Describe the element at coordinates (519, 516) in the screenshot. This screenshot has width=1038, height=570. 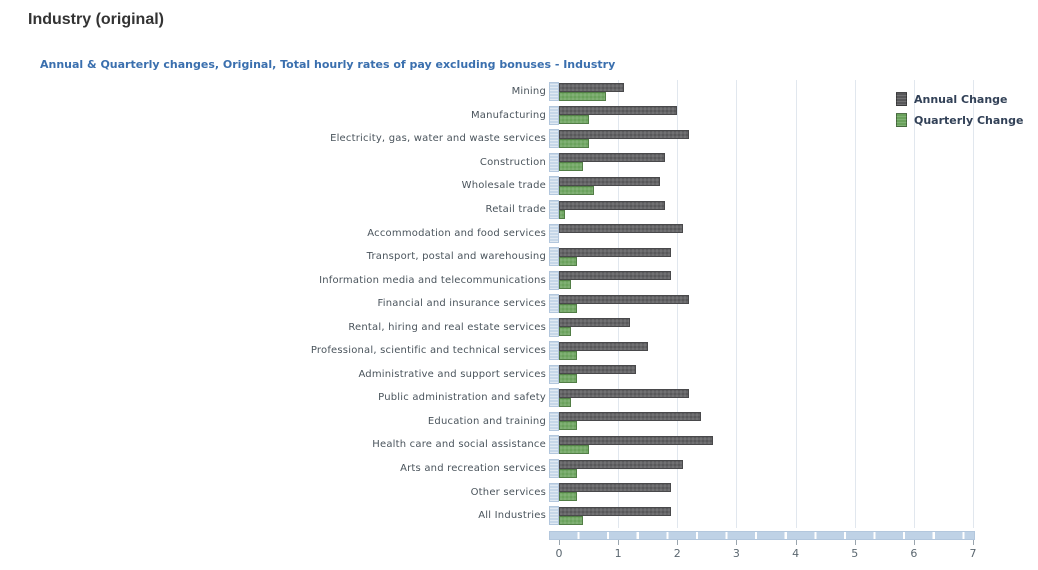
I see `chart-row: All Industries` at that location.